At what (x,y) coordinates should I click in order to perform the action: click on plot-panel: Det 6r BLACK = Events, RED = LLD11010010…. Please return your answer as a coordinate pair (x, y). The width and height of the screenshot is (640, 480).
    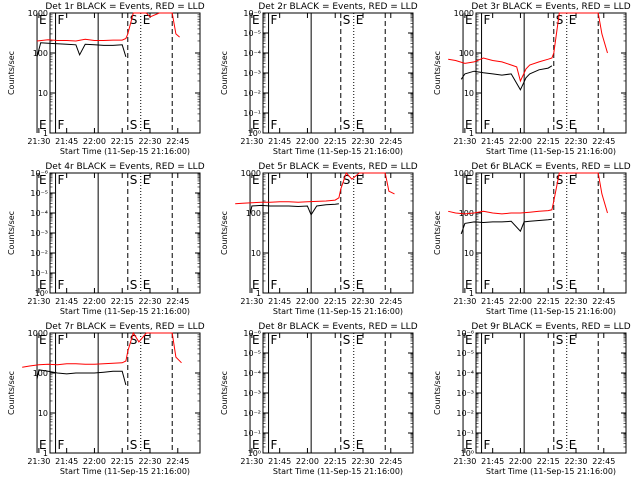
    Looking at the image, I should click on (532, 239).